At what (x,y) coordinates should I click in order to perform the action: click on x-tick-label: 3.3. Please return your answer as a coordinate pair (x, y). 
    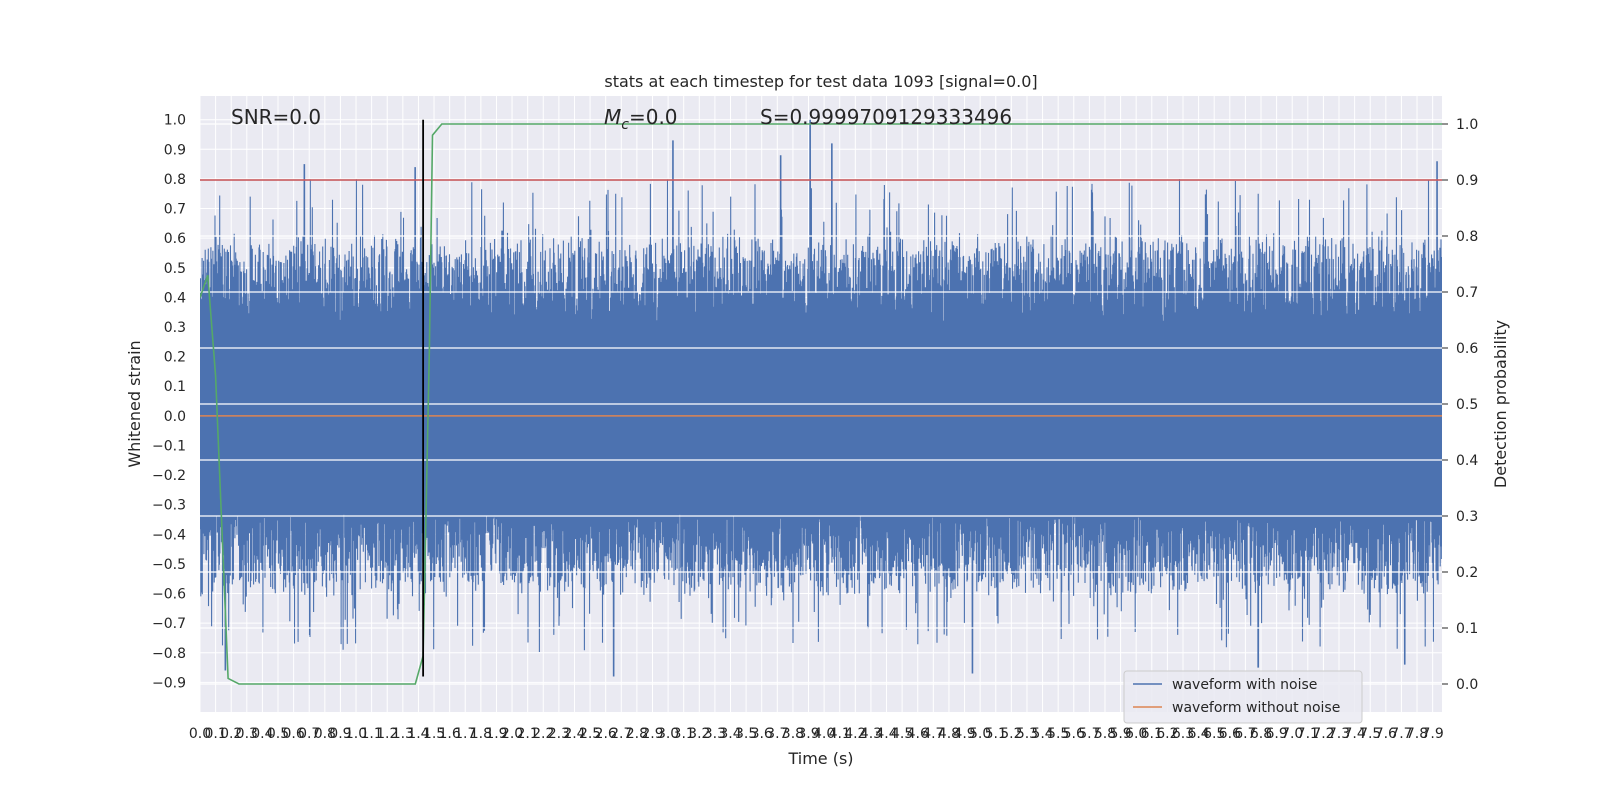
    Looking at the image, I should click on (715, 734).